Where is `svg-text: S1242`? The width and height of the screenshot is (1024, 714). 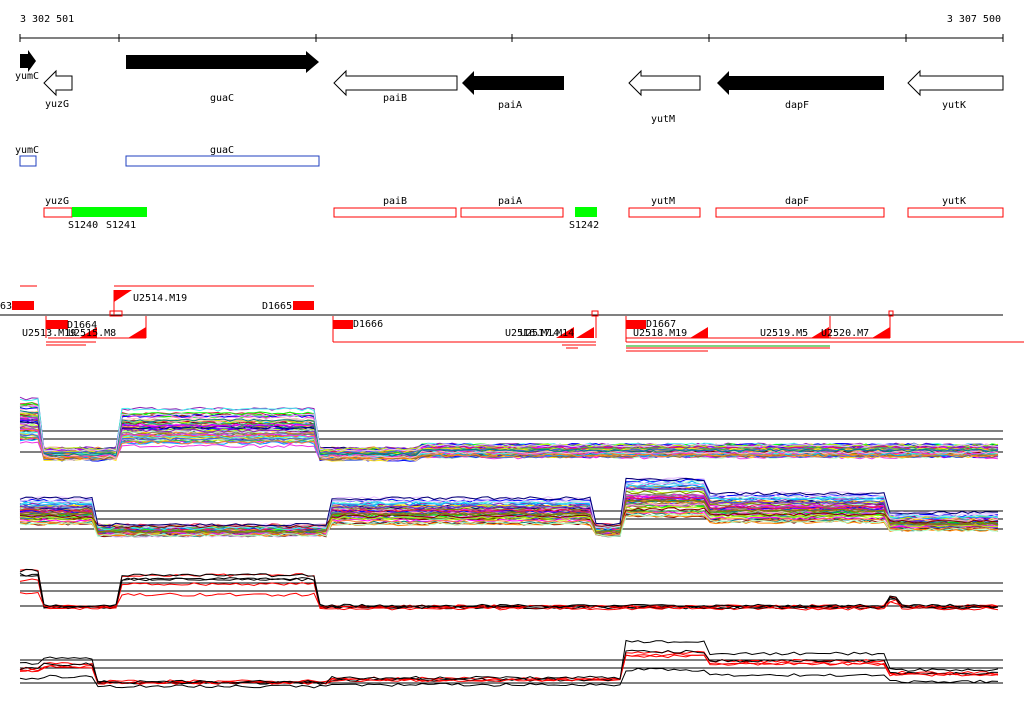 svg-text: S1242 is located at coordinates (584, 225).